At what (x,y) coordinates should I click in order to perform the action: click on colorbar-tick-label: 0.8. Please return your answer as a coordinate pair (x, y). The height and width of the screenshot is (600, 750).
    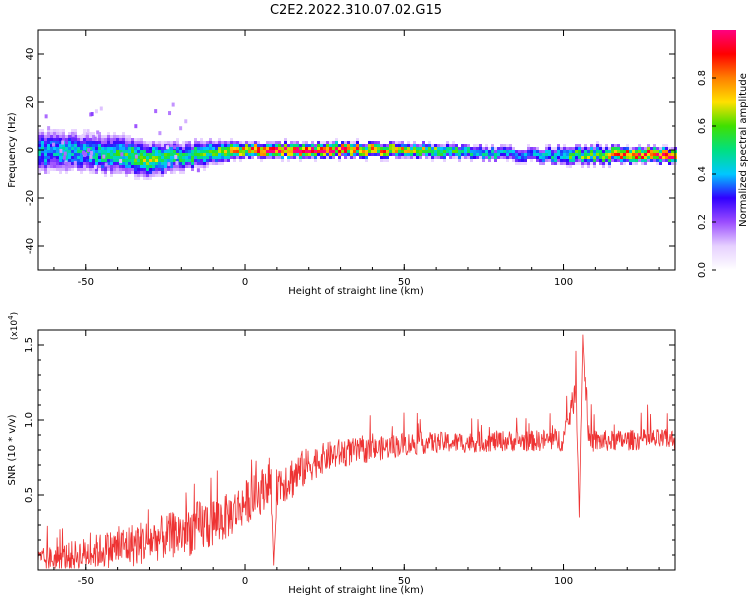
    Looking at the image, I should click on (702, 78).